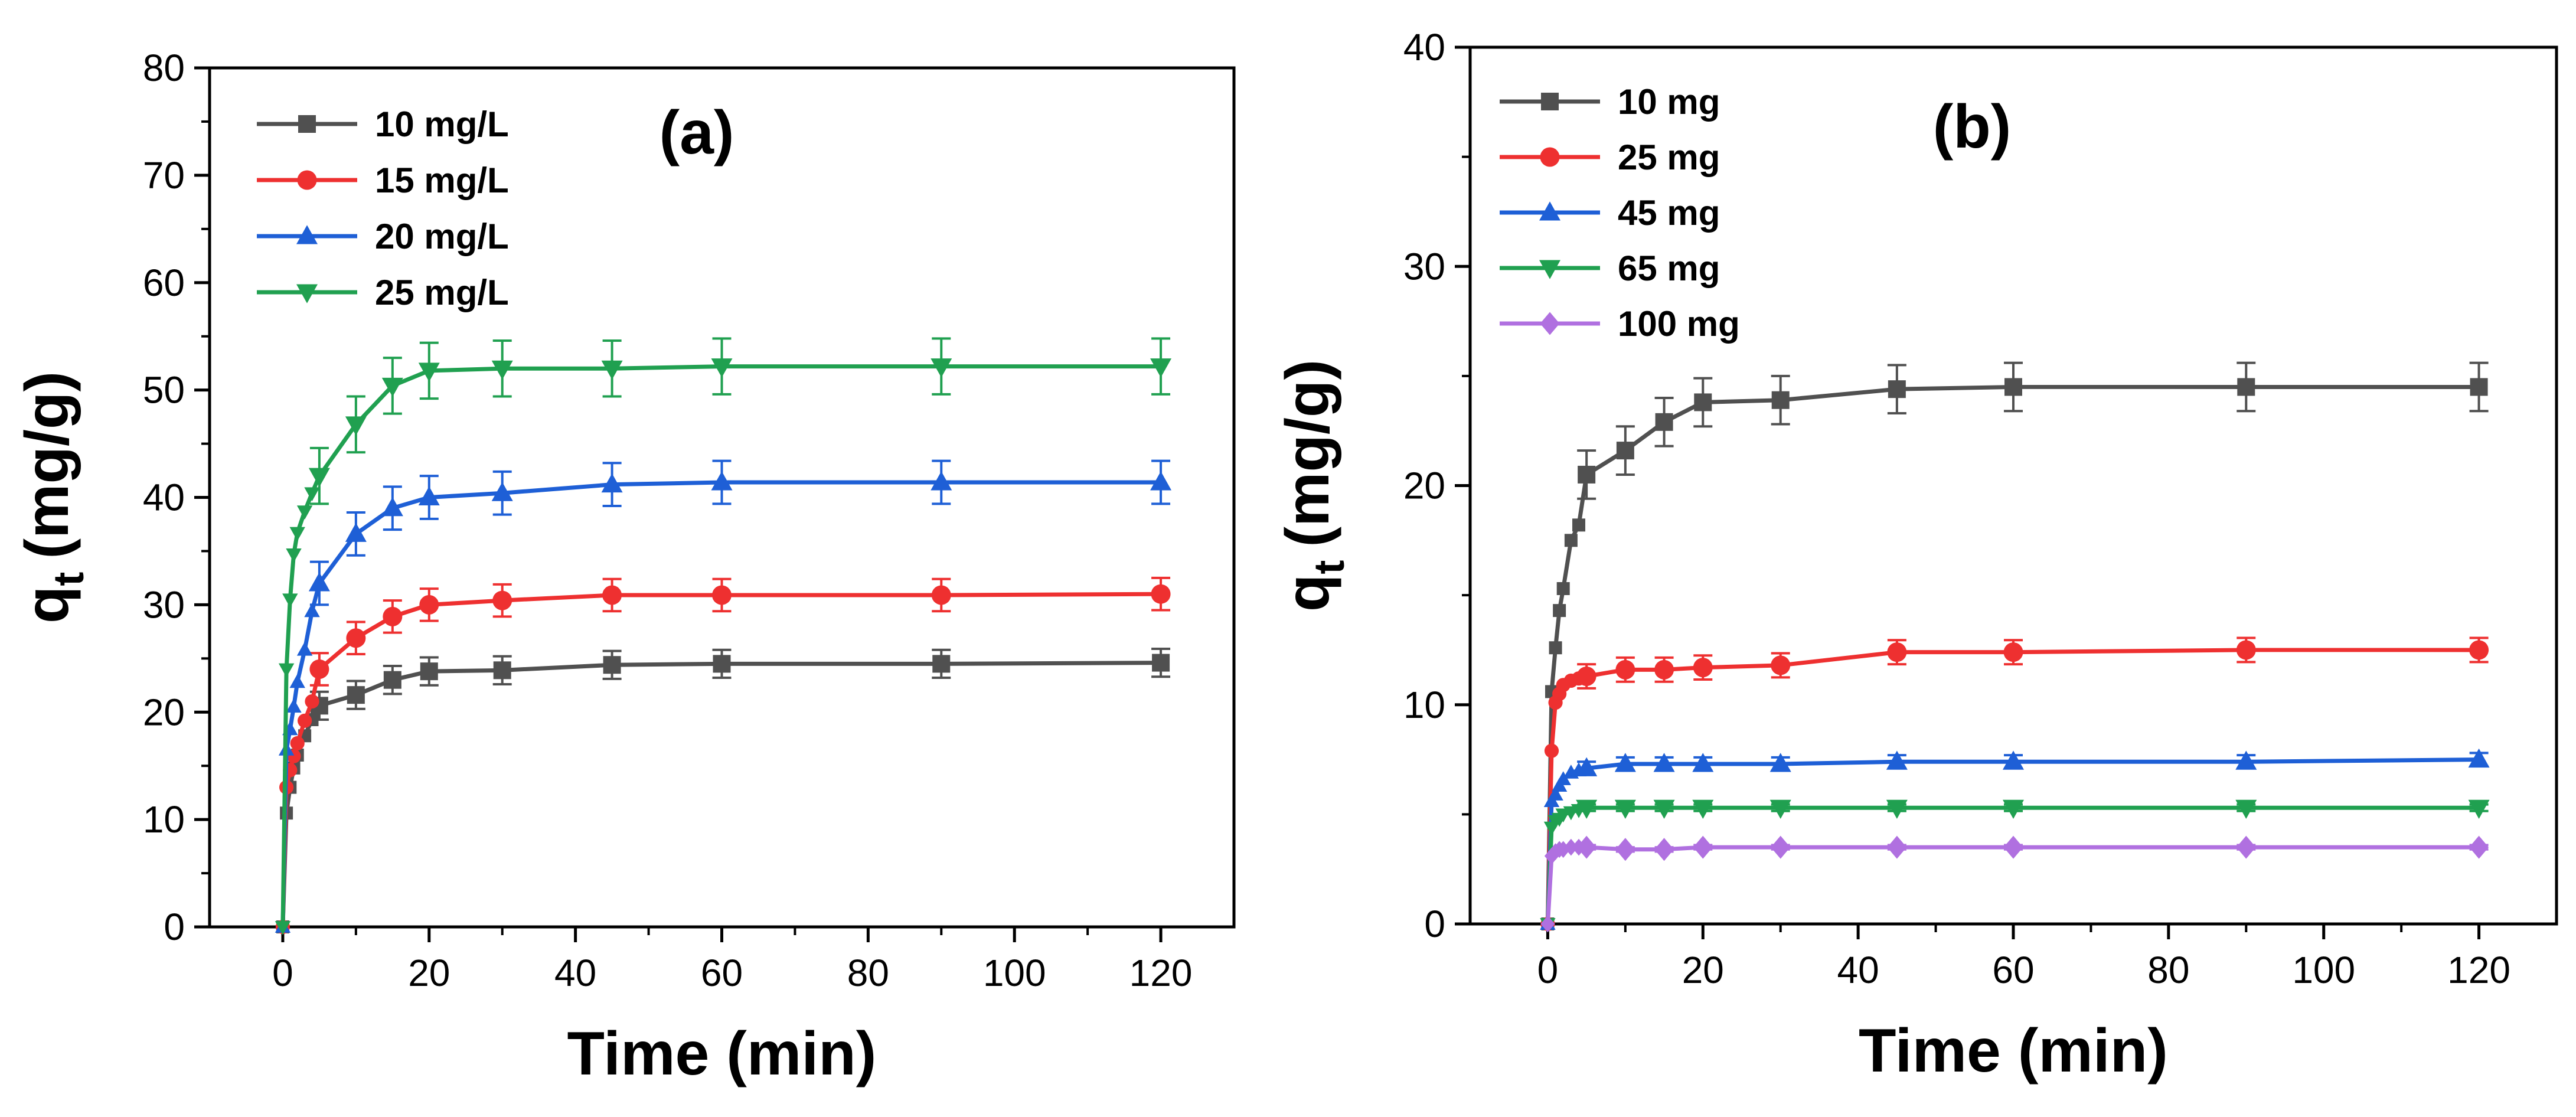 This screenshot has height=1117, width=2576. What do you see at coordinates (47, 465) in the screenshot?
I see `y-title-unit: (mg/g)` at bounding box center [47, 465].